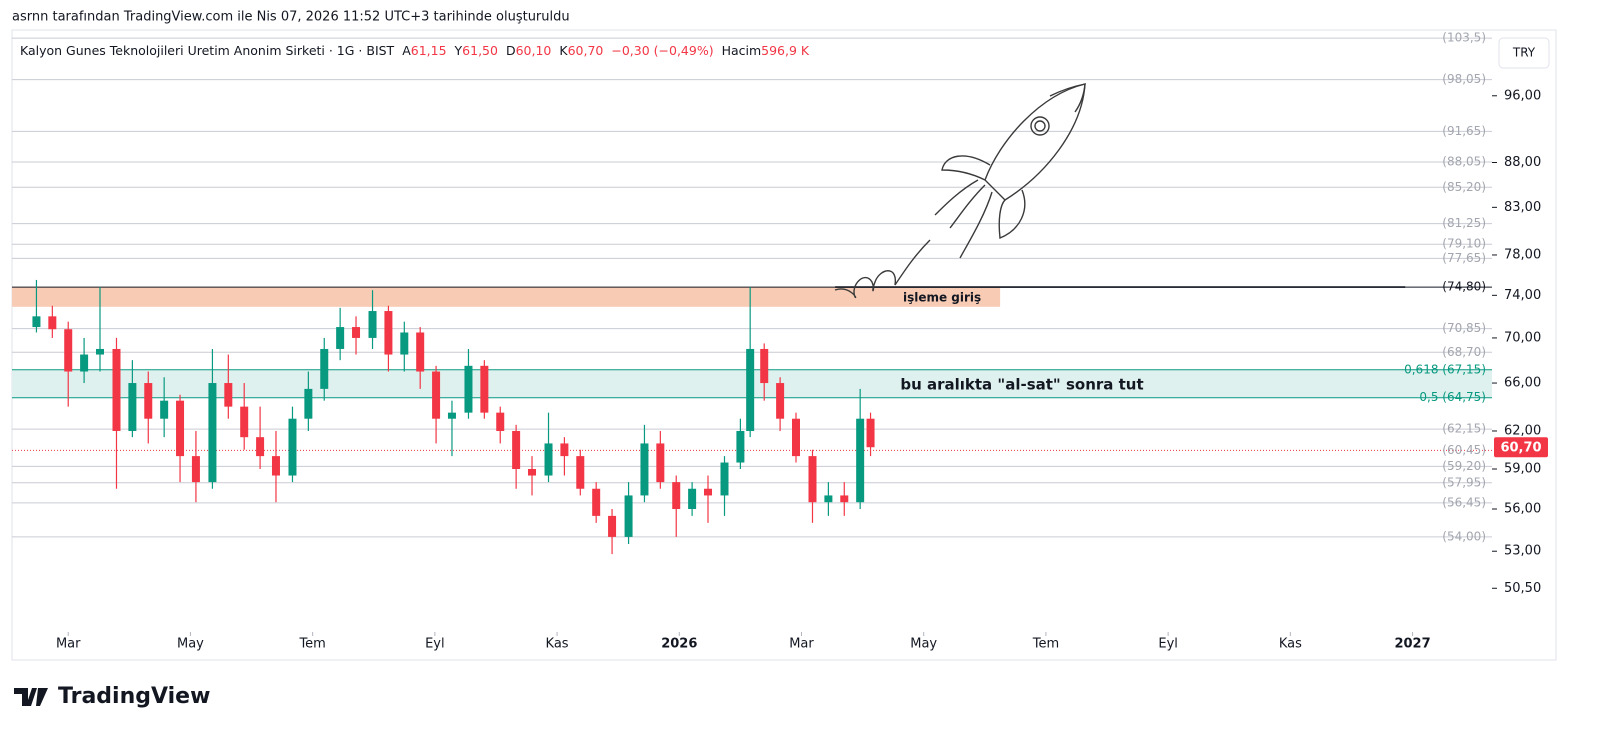  What do you see at coordinates (1522, 254) in the screenshot?
I see `y-tick-label: 78,00` at bounding box center [1522, 254].